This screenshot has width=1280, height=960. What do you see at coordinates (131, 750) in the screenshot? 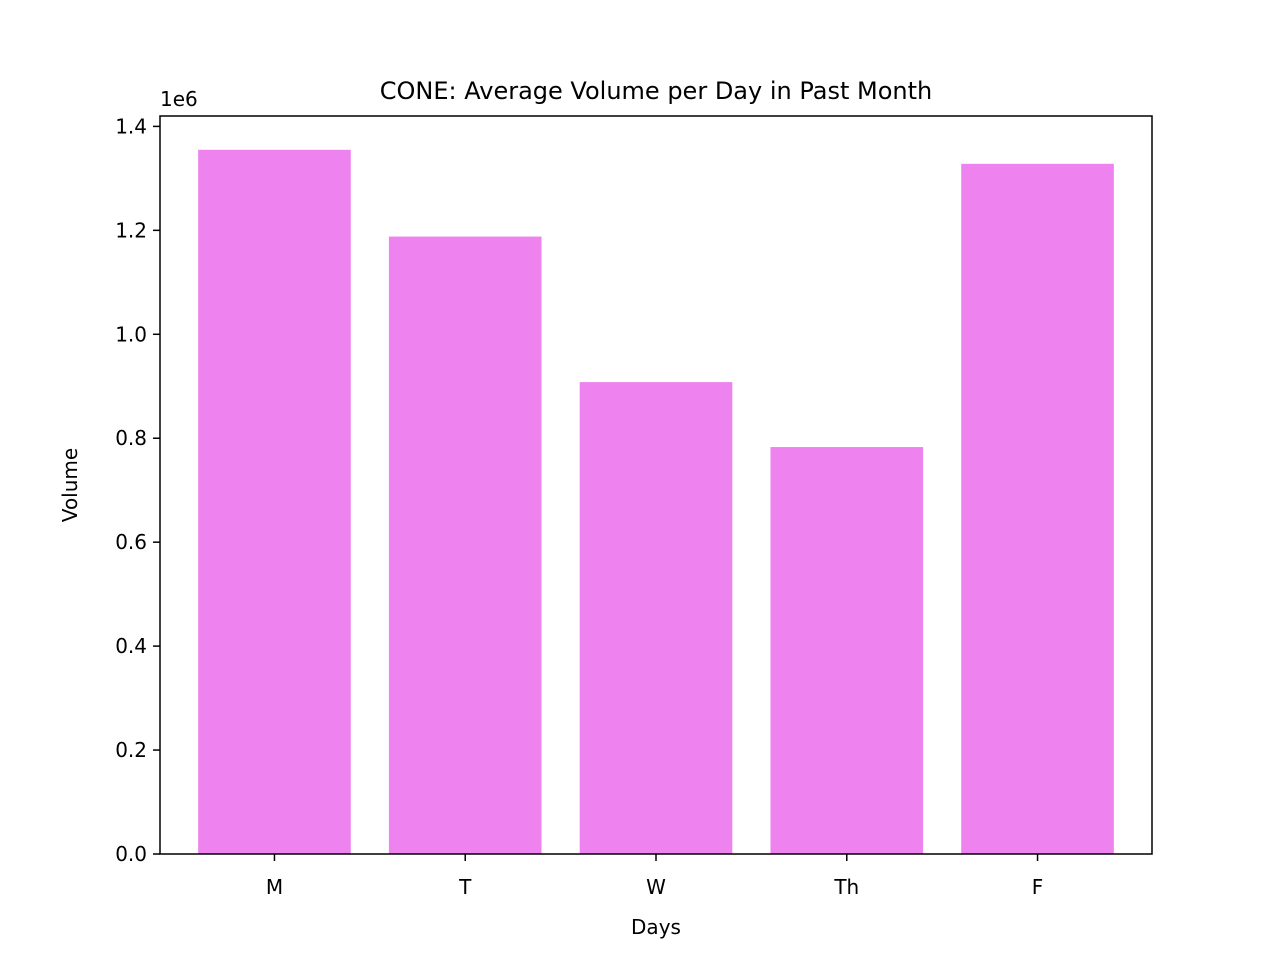
I see `y-tick-label: 0.2` at bounding box center [131, 750].